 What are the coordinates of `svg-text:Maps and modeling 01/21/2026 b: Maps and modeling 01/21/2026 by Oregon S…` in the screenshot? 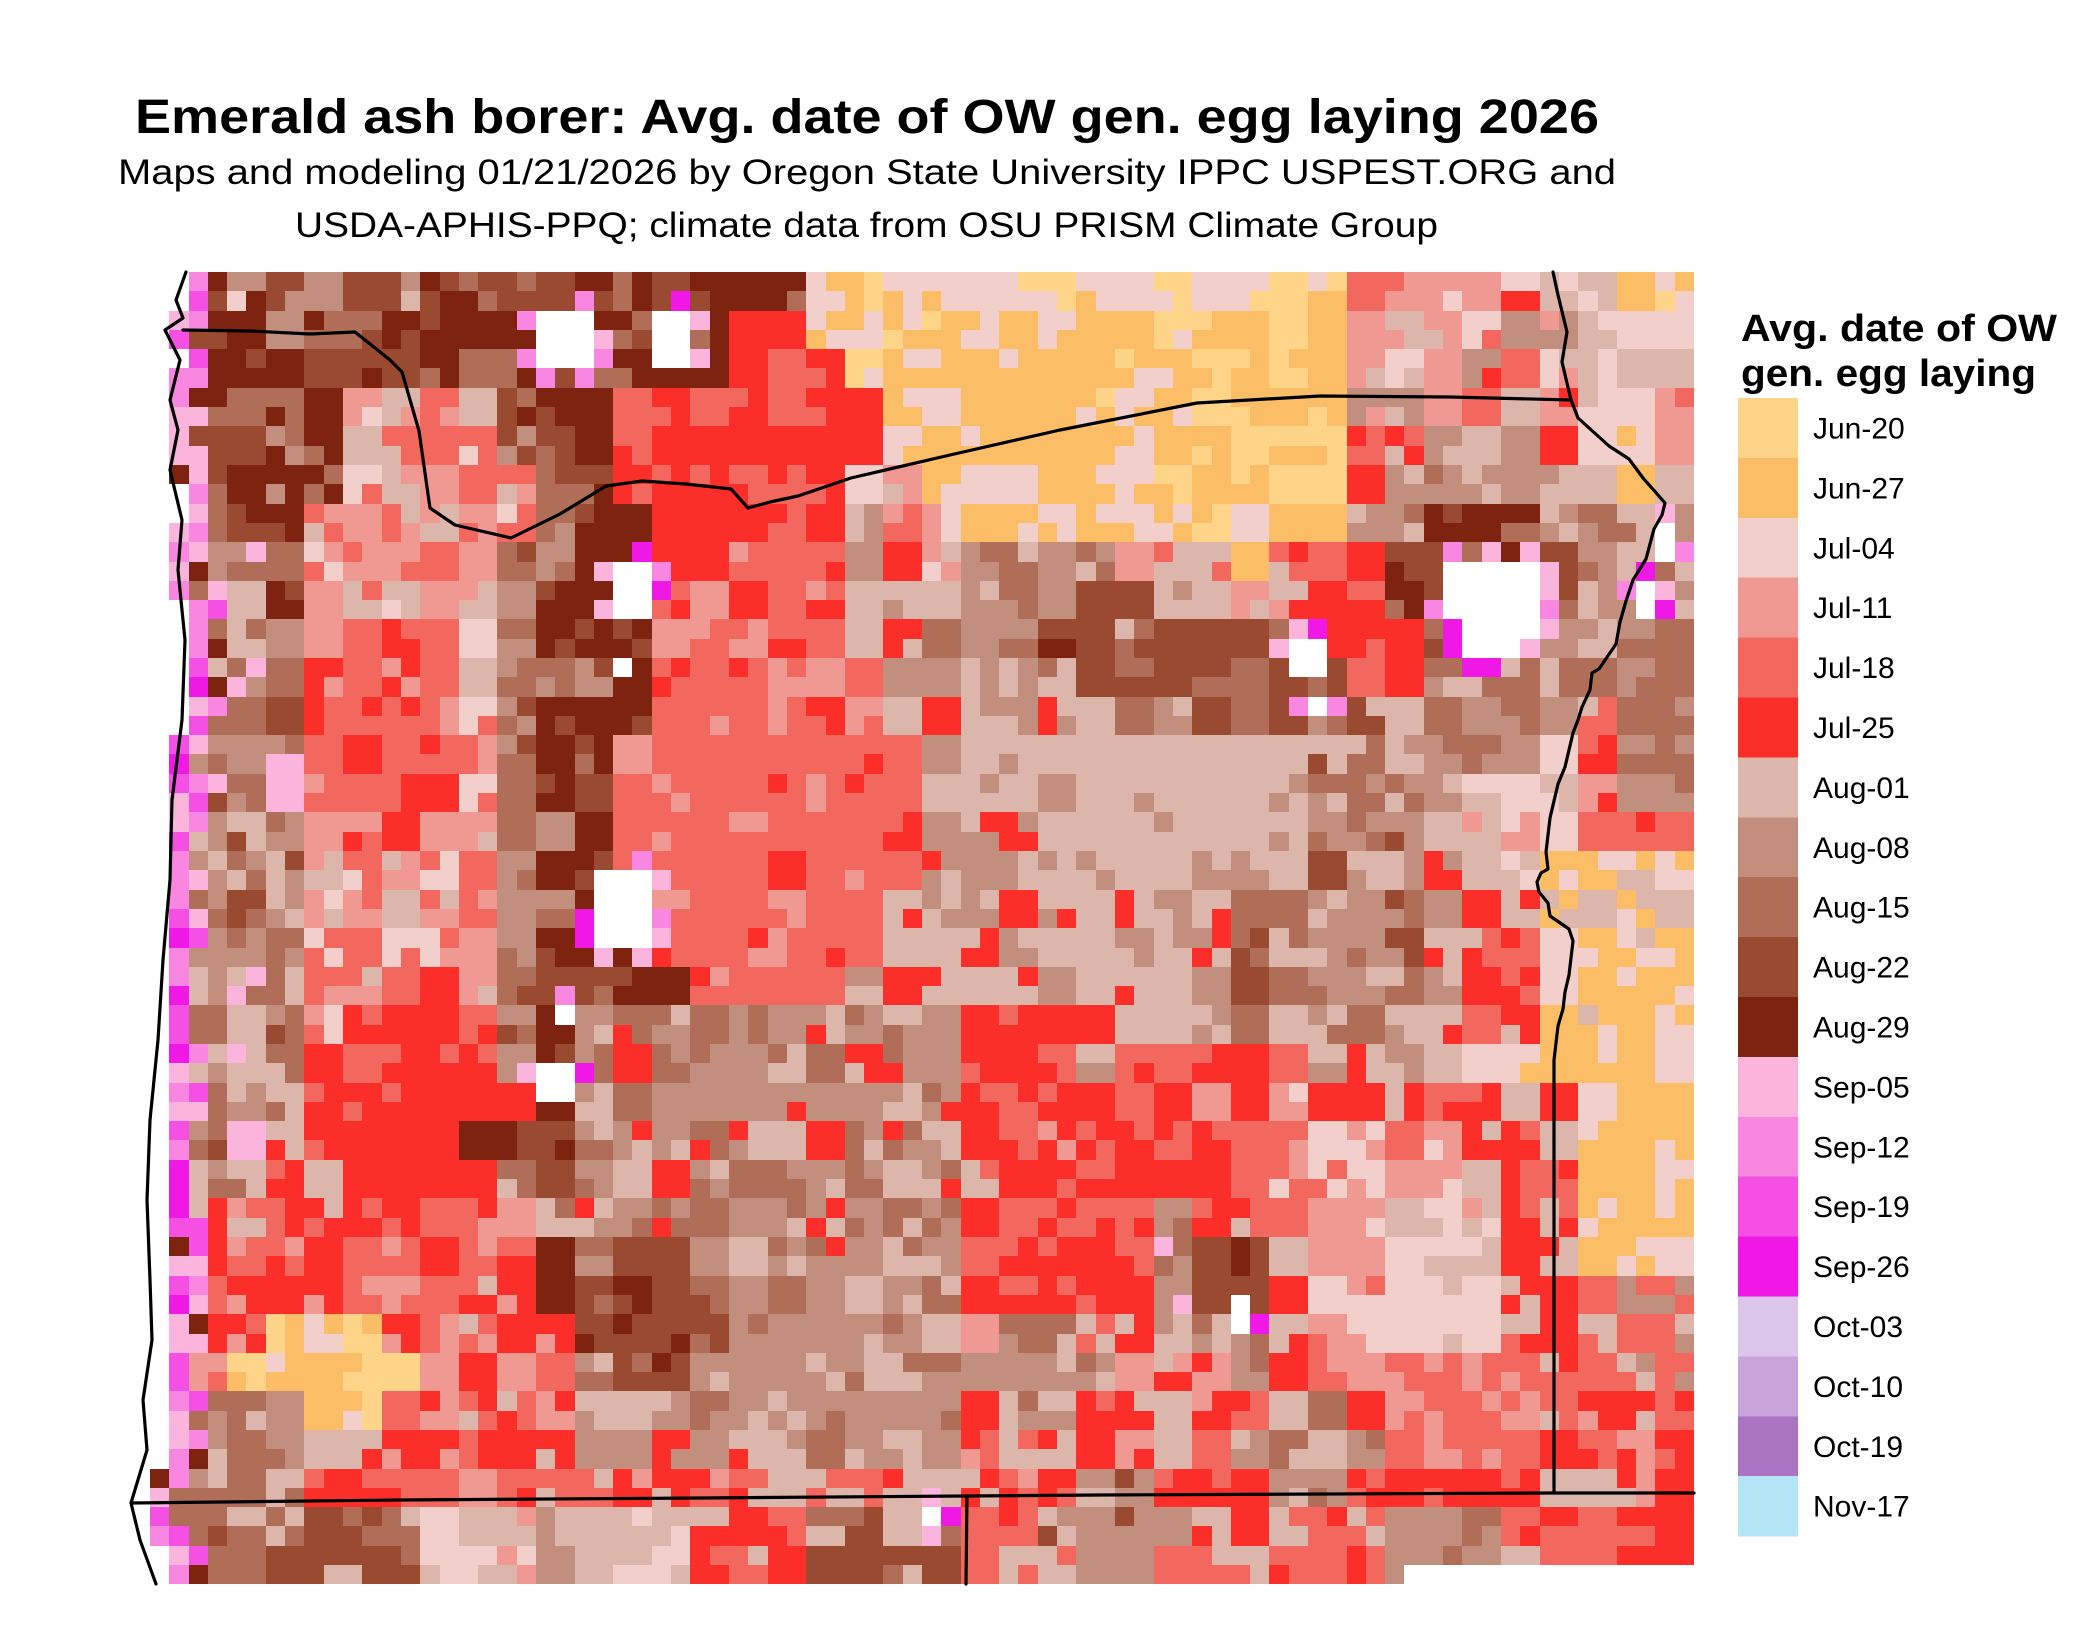 It's located at (867, 172).